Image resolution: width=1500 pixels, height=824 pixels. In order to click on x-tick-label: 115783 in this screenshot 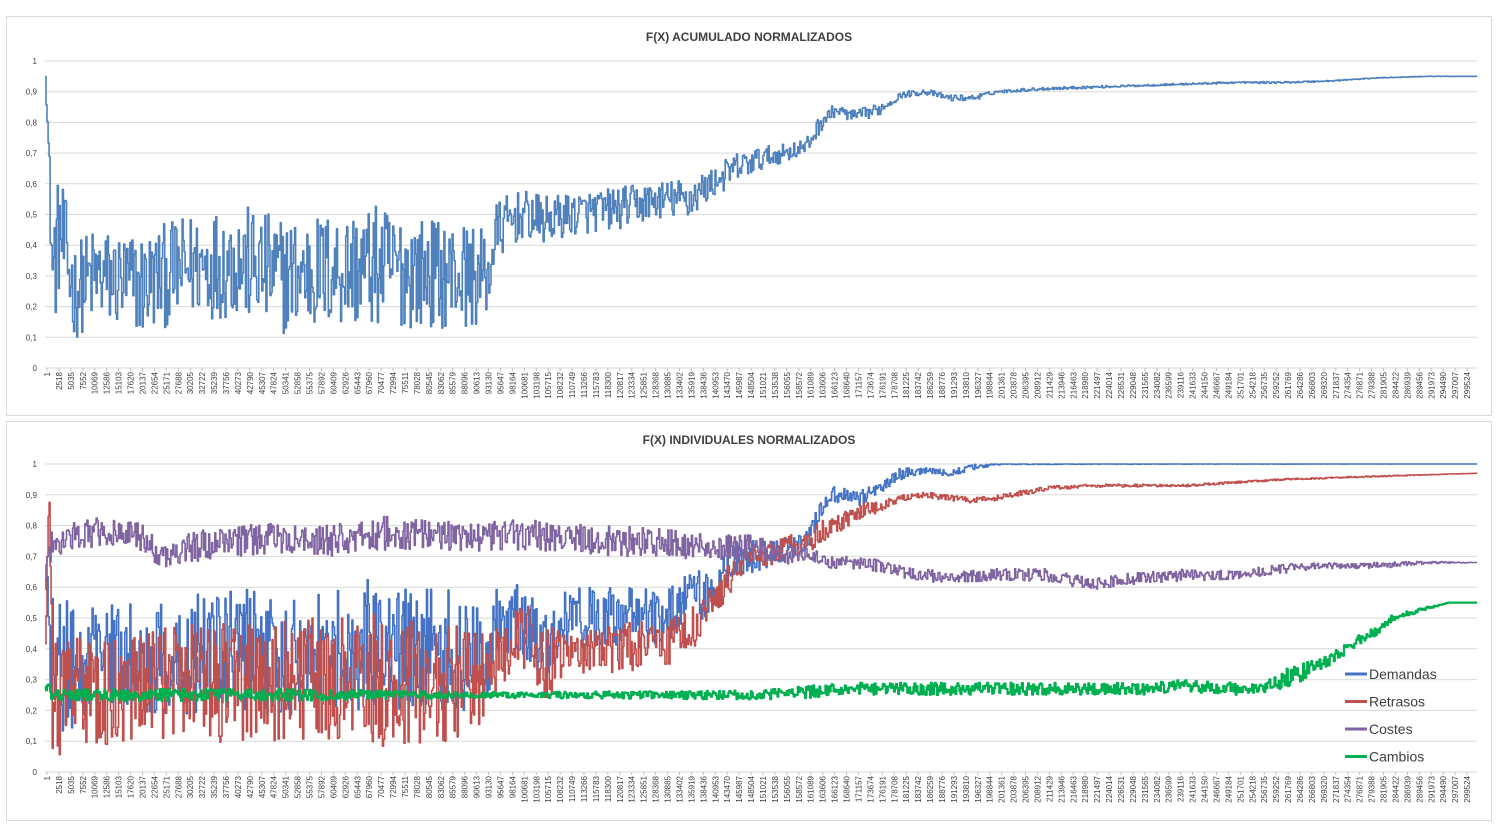, I will do `click(596, 384)`.